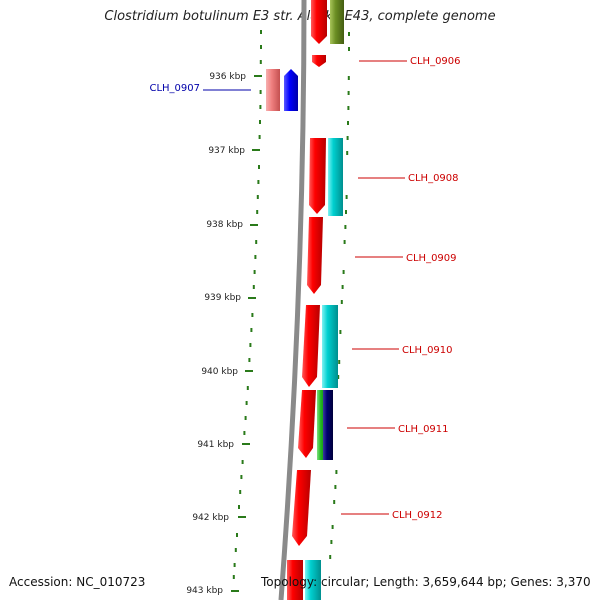 Image resolution: width=600 pixels, height=600 pixels. Describe the element at coordinates (246, 333) in the screenshot. I see `ruler-major-ticks` at that location.